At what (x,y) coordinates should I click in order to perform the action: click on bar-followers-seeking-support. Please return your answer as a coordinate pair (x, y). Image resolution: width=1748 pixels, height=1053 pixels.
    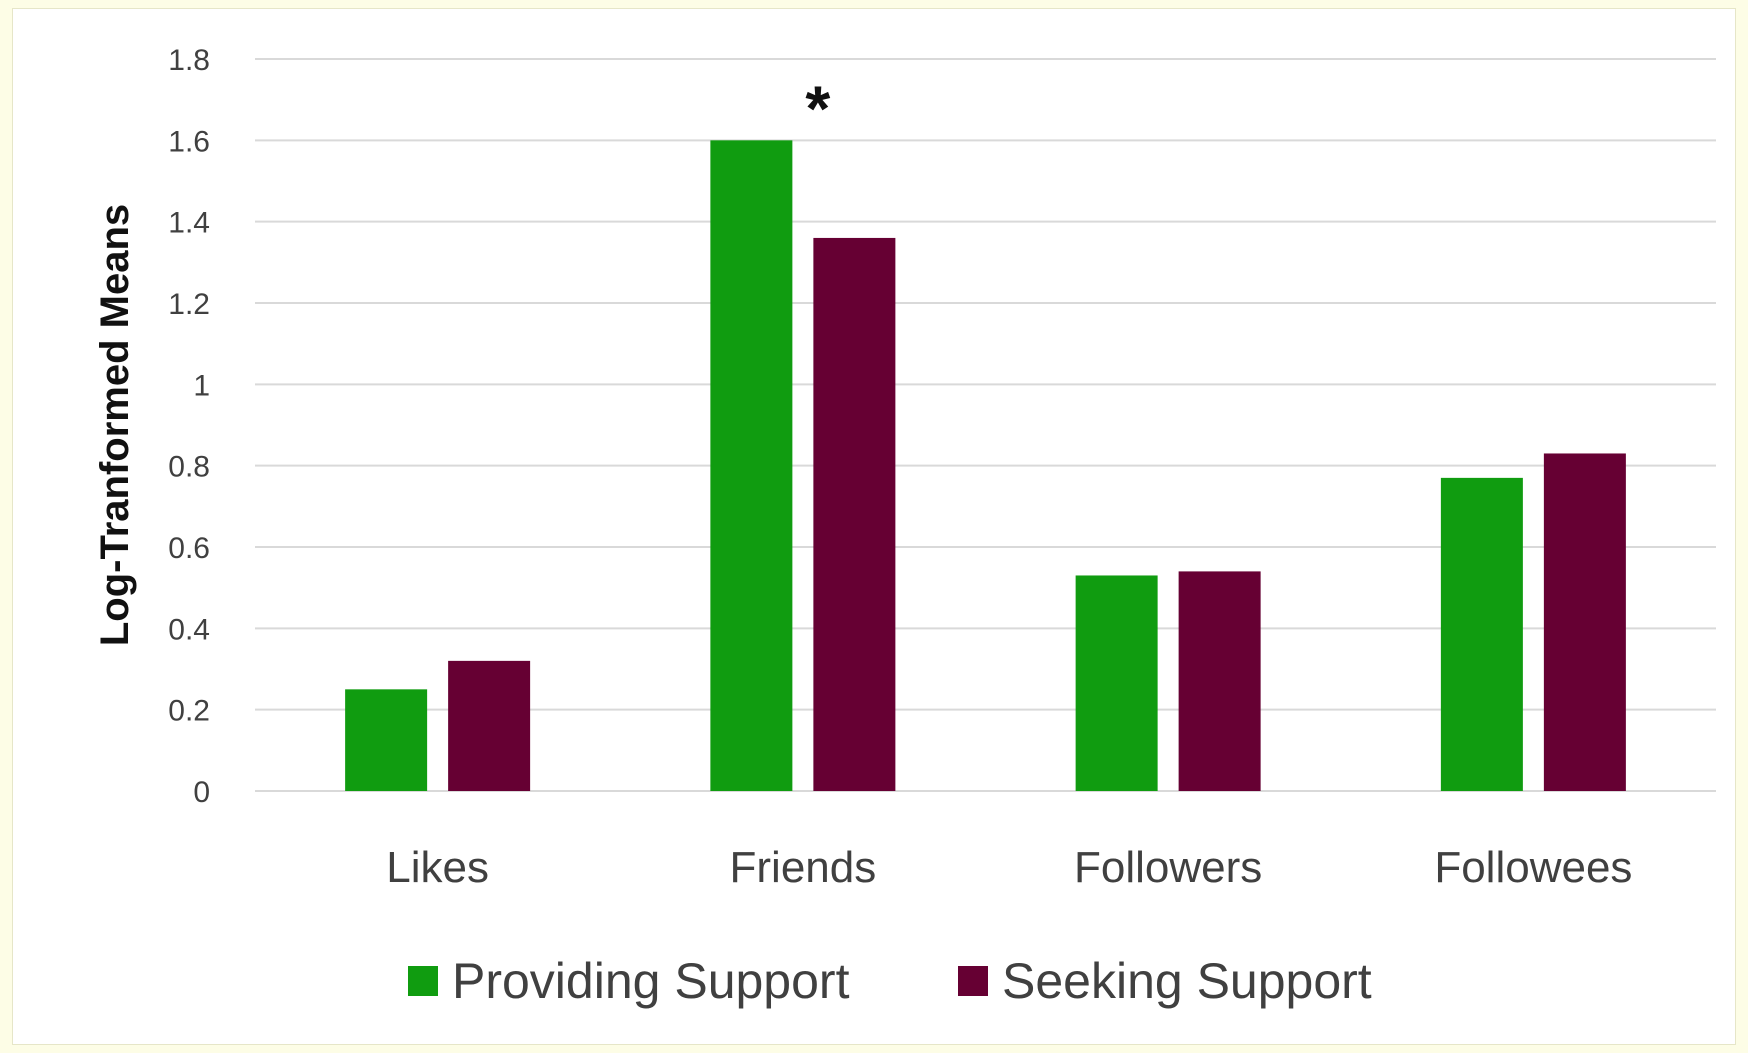
    Looking at the image, I should click on (1219, 681).